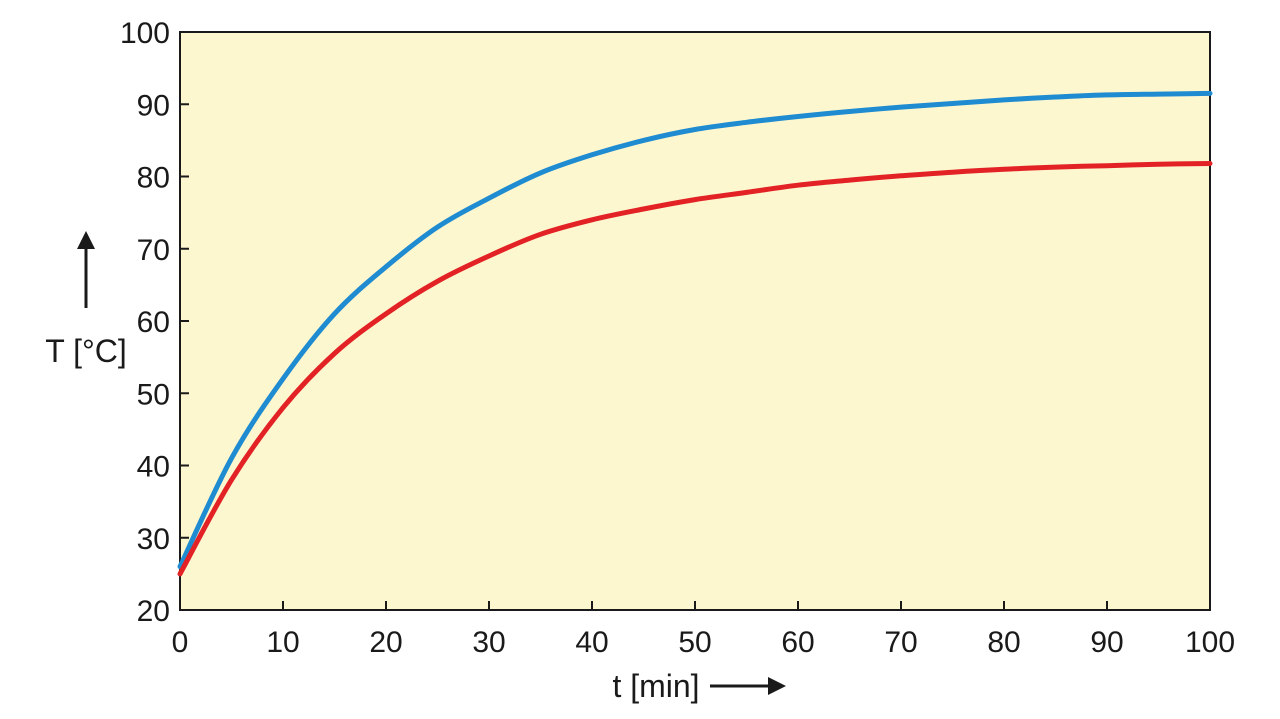 The height and width of the screenshot is (719, 1280). I want to click on y-tick-label: 30, so click(153, 539).